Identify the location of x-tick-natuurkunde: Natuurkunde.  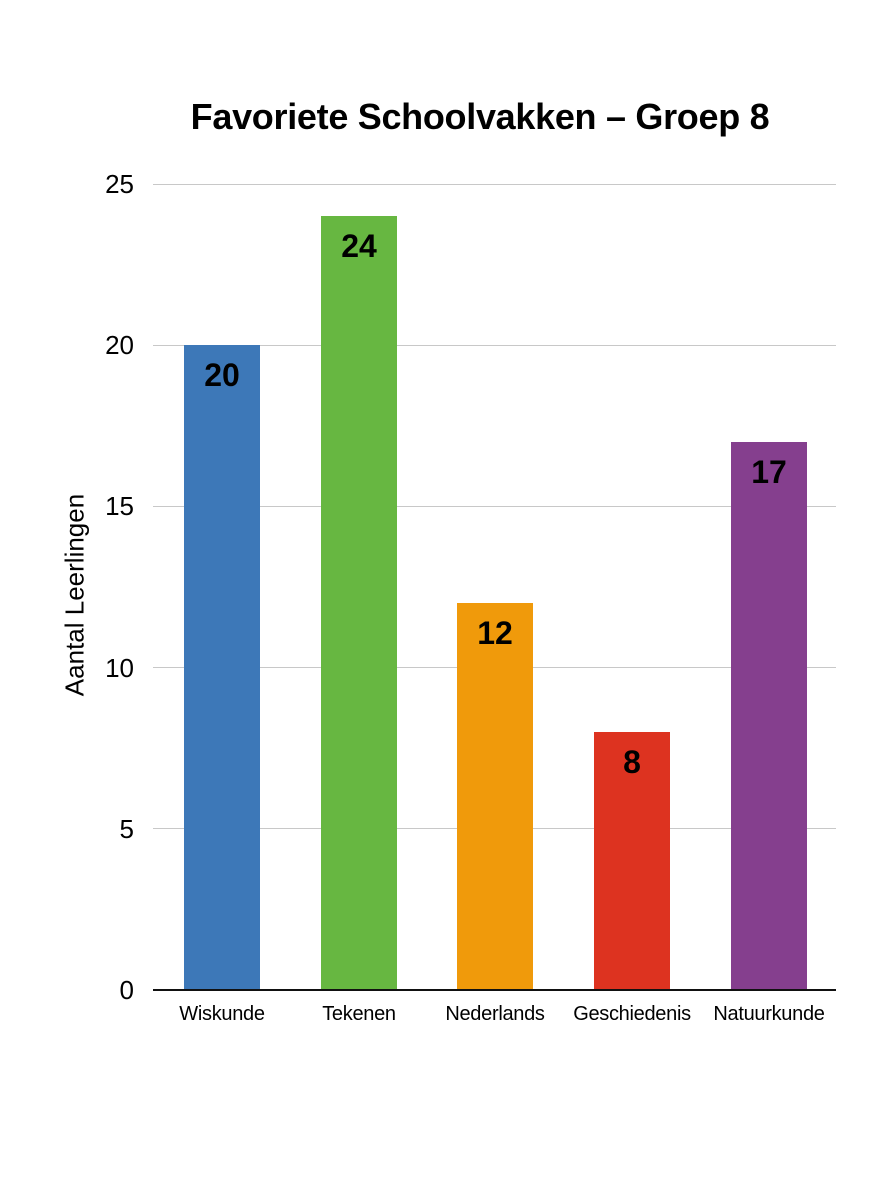
(769, 1014).